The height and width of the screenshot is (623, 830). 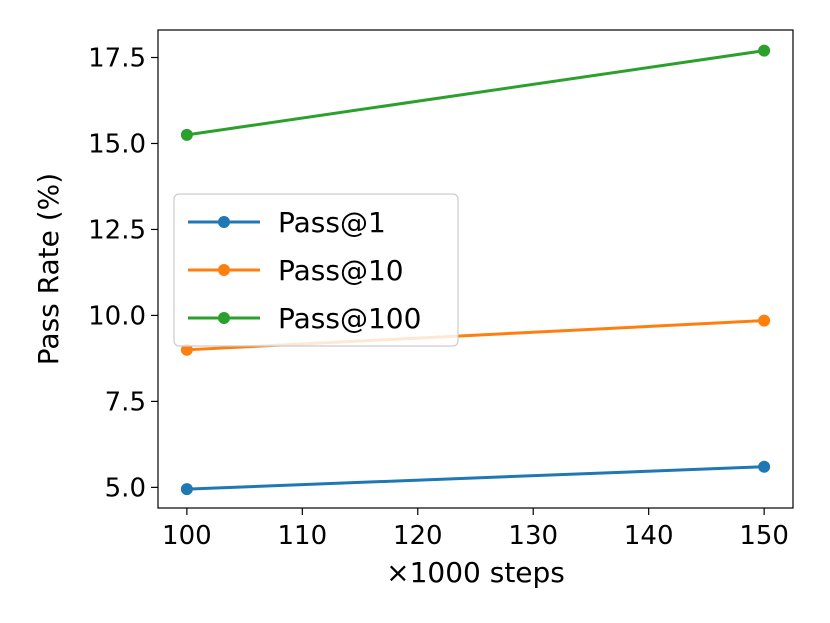 I want to click on x-tick-label: 130, so click(x=533, y=536).